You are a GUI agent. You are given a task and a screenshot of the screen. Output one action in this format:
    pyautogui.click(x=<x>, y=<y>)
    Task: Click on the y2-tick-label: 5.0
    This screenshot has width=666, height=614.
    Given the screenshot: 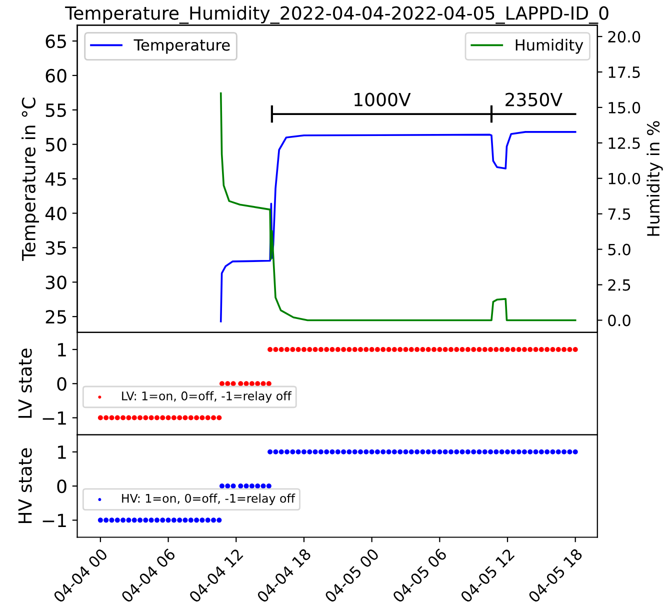 What is the action you would take?
    pyautogui.click(x=619, y=250)
    